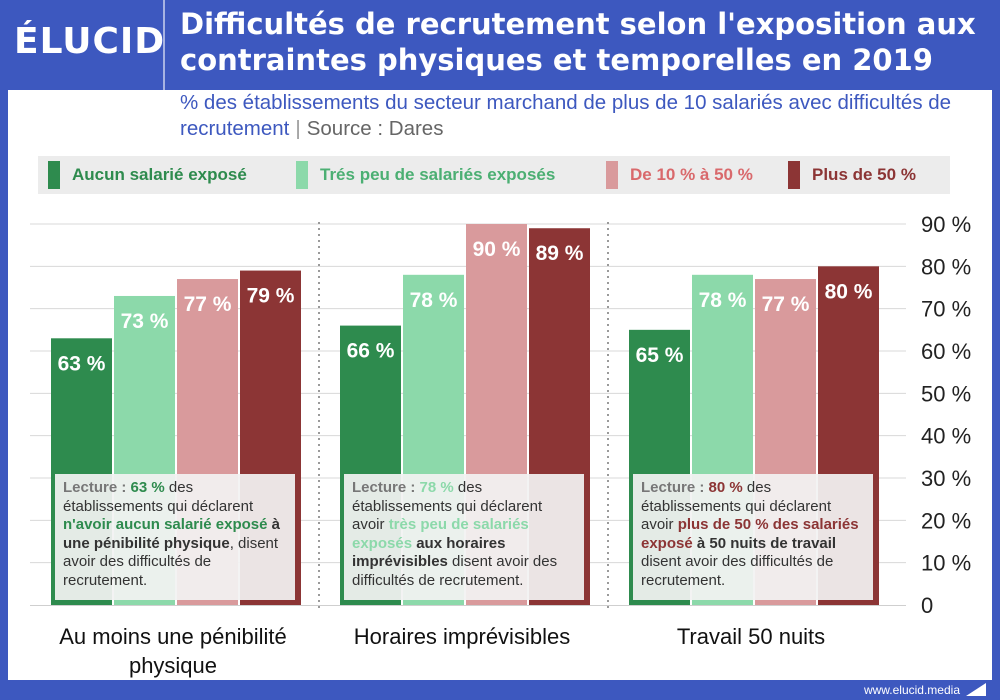 This screenshot has height=700, width=1000. I want to click on y-tick-label: 60 %, so click(946, 351).